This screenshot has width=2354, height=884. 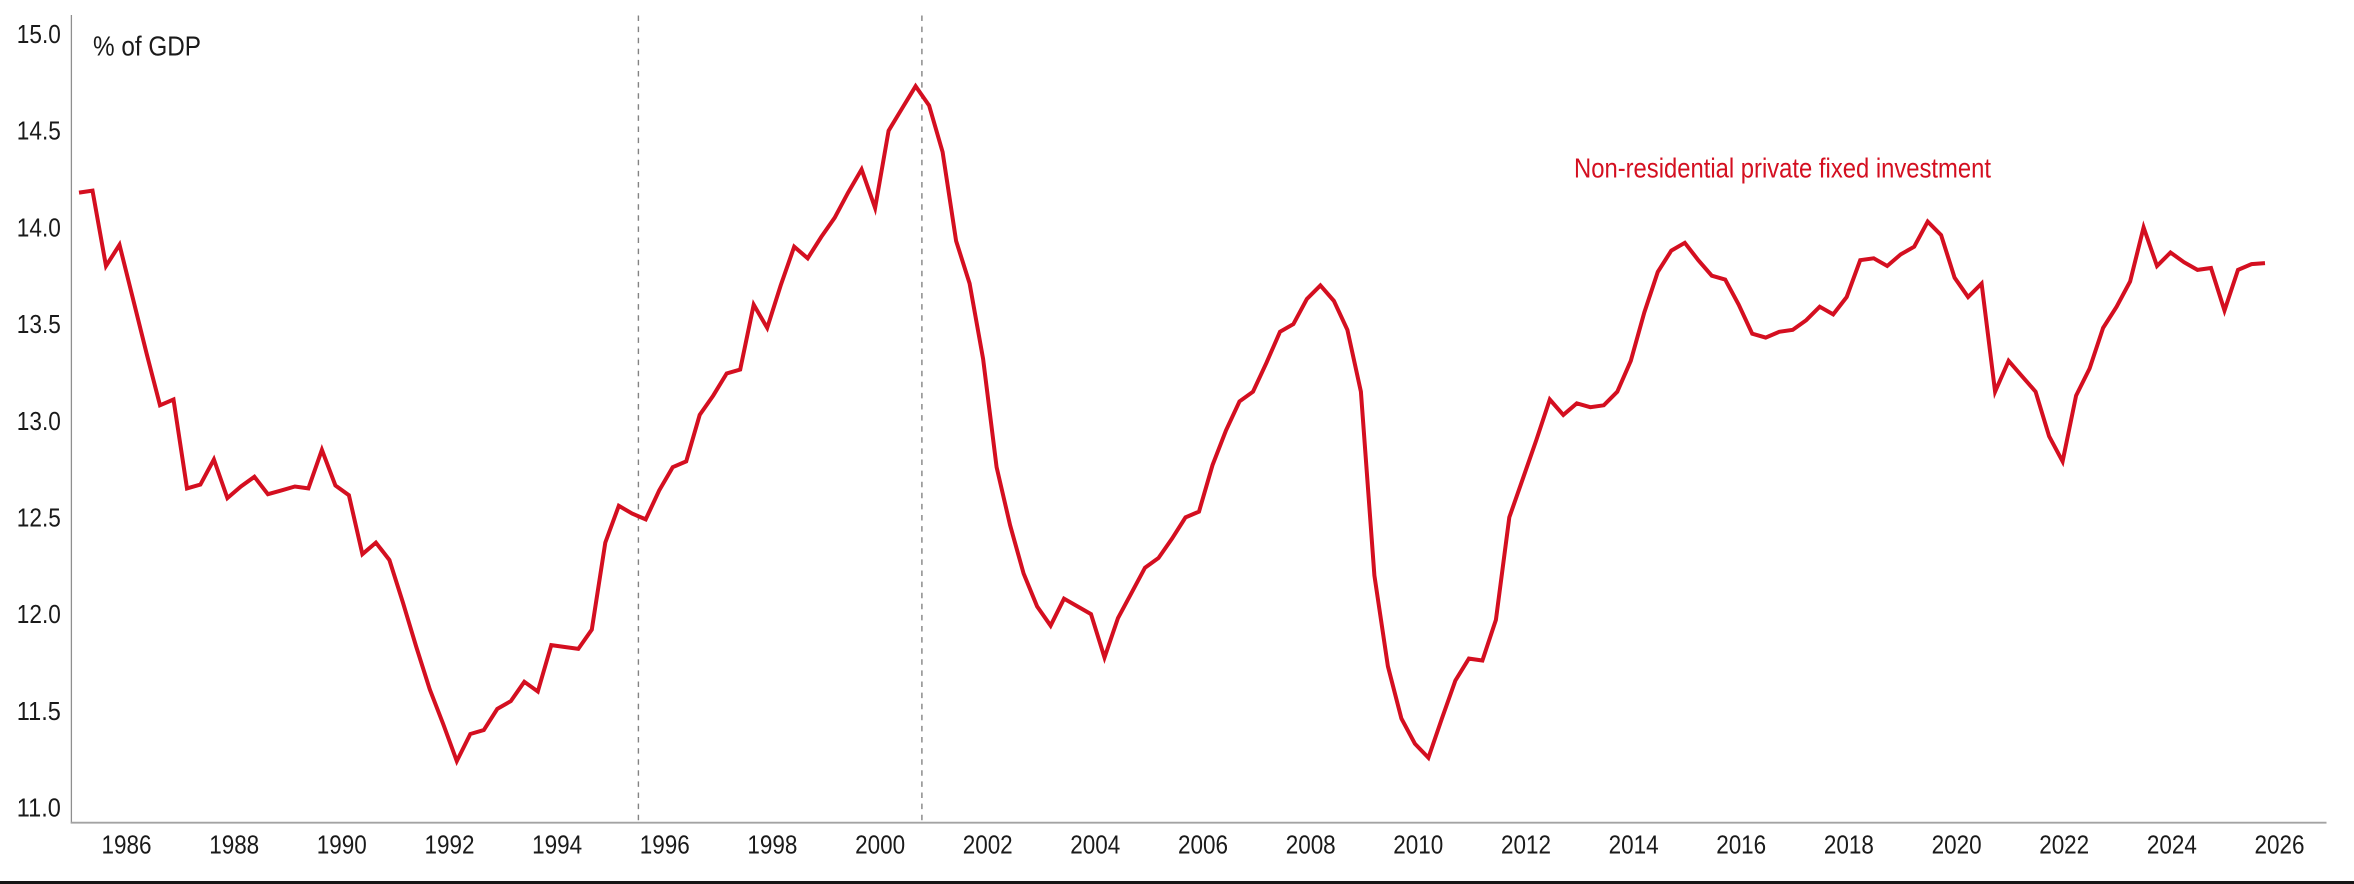 What do you see at coordinates (39, 614) in the screenshot?
I see `svg-text: 12.0` at bounding box center [39, 614].